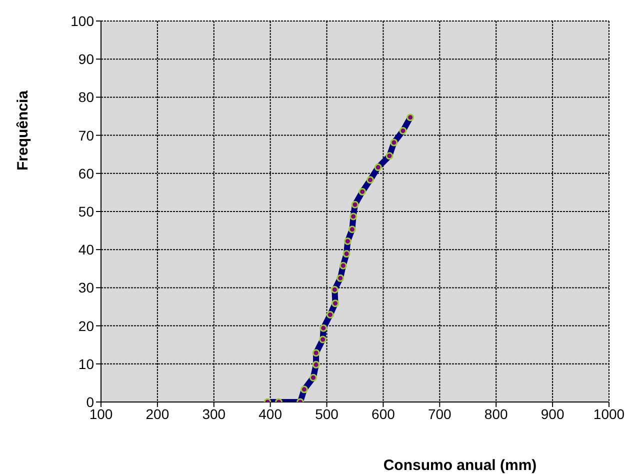  What do you see at coordinates (327, 414) in the screenshot?
I see `x-tick-label: 500` at bounding box center [327, 414].